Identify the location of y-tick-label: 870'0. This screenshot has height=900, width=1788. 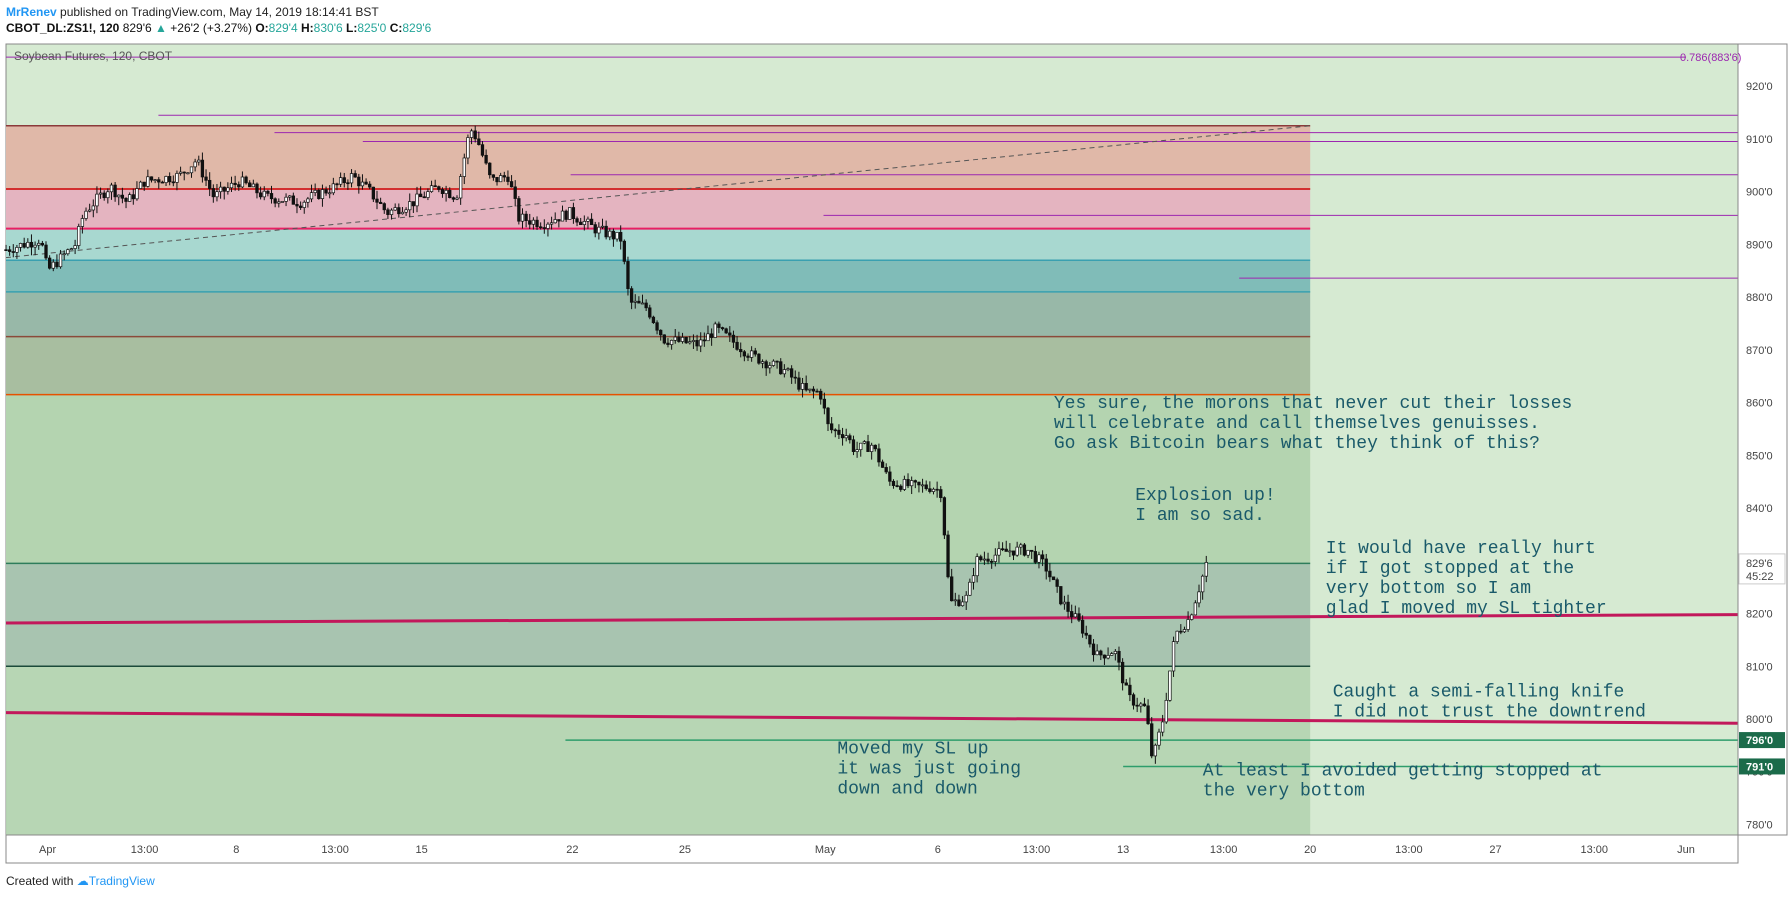
(1759, 351).